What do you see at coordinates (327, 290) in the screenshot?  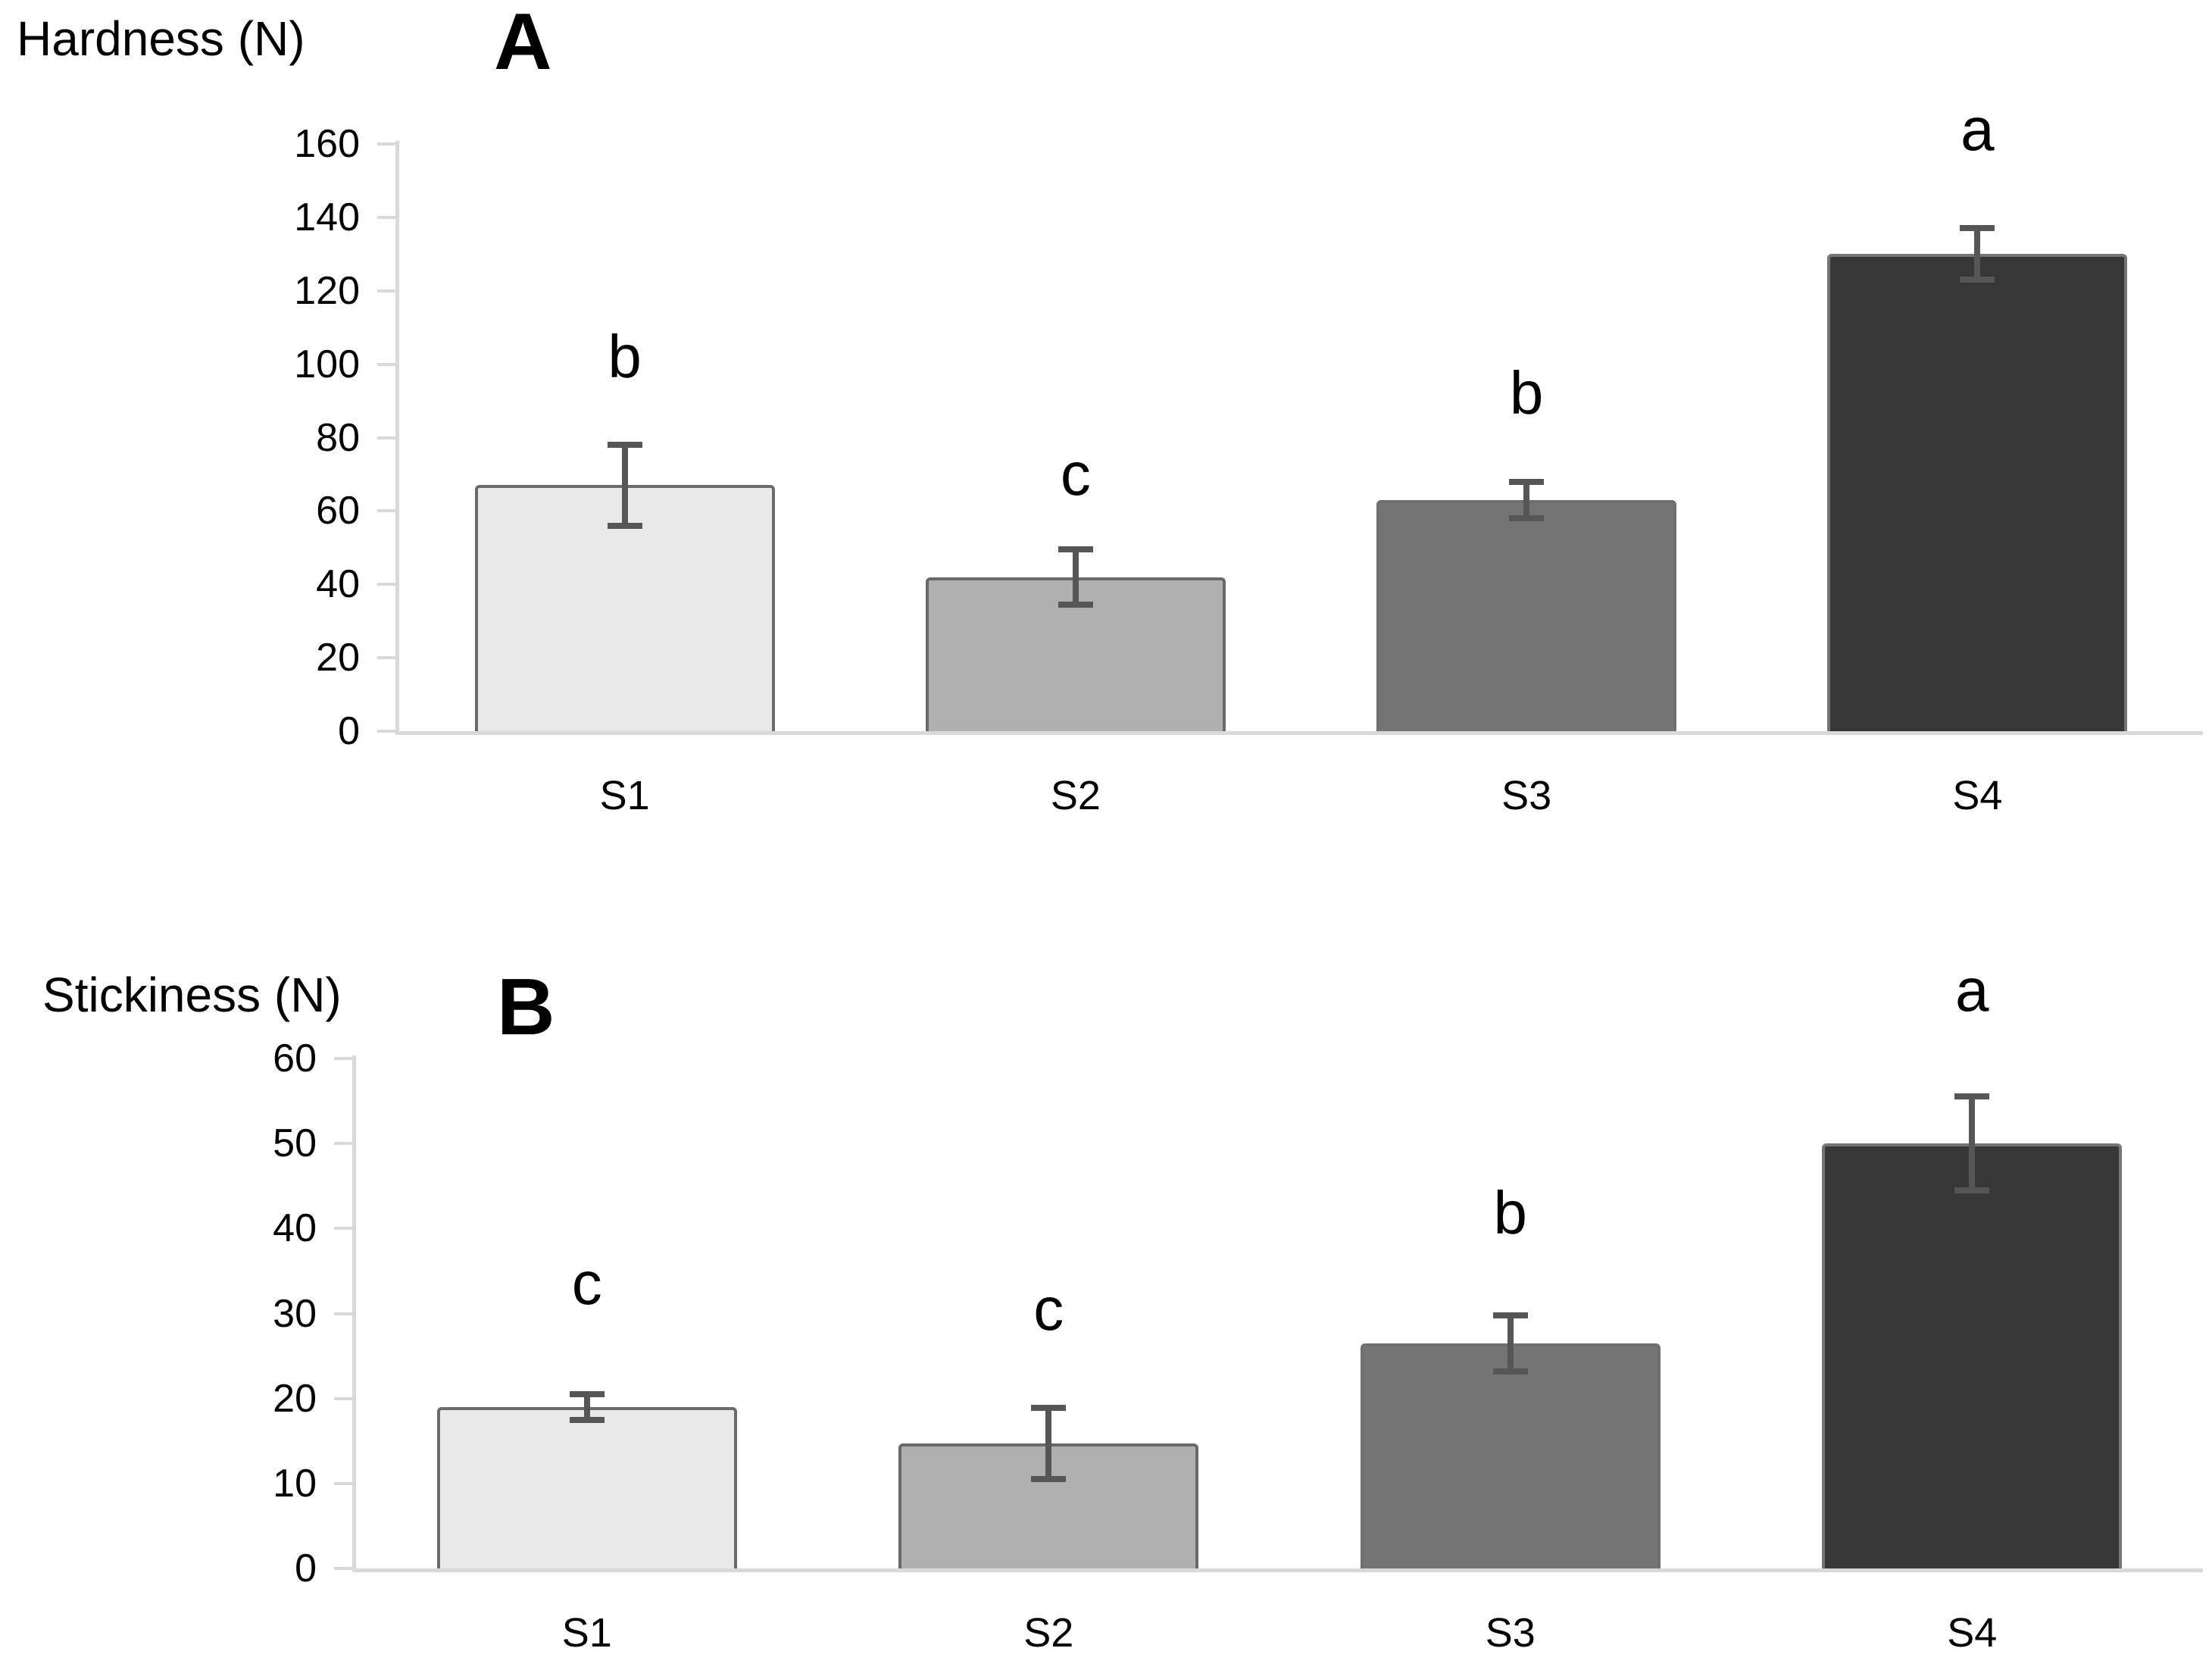 I see `y-tick-label: 120` at bounding box center [327, 290].